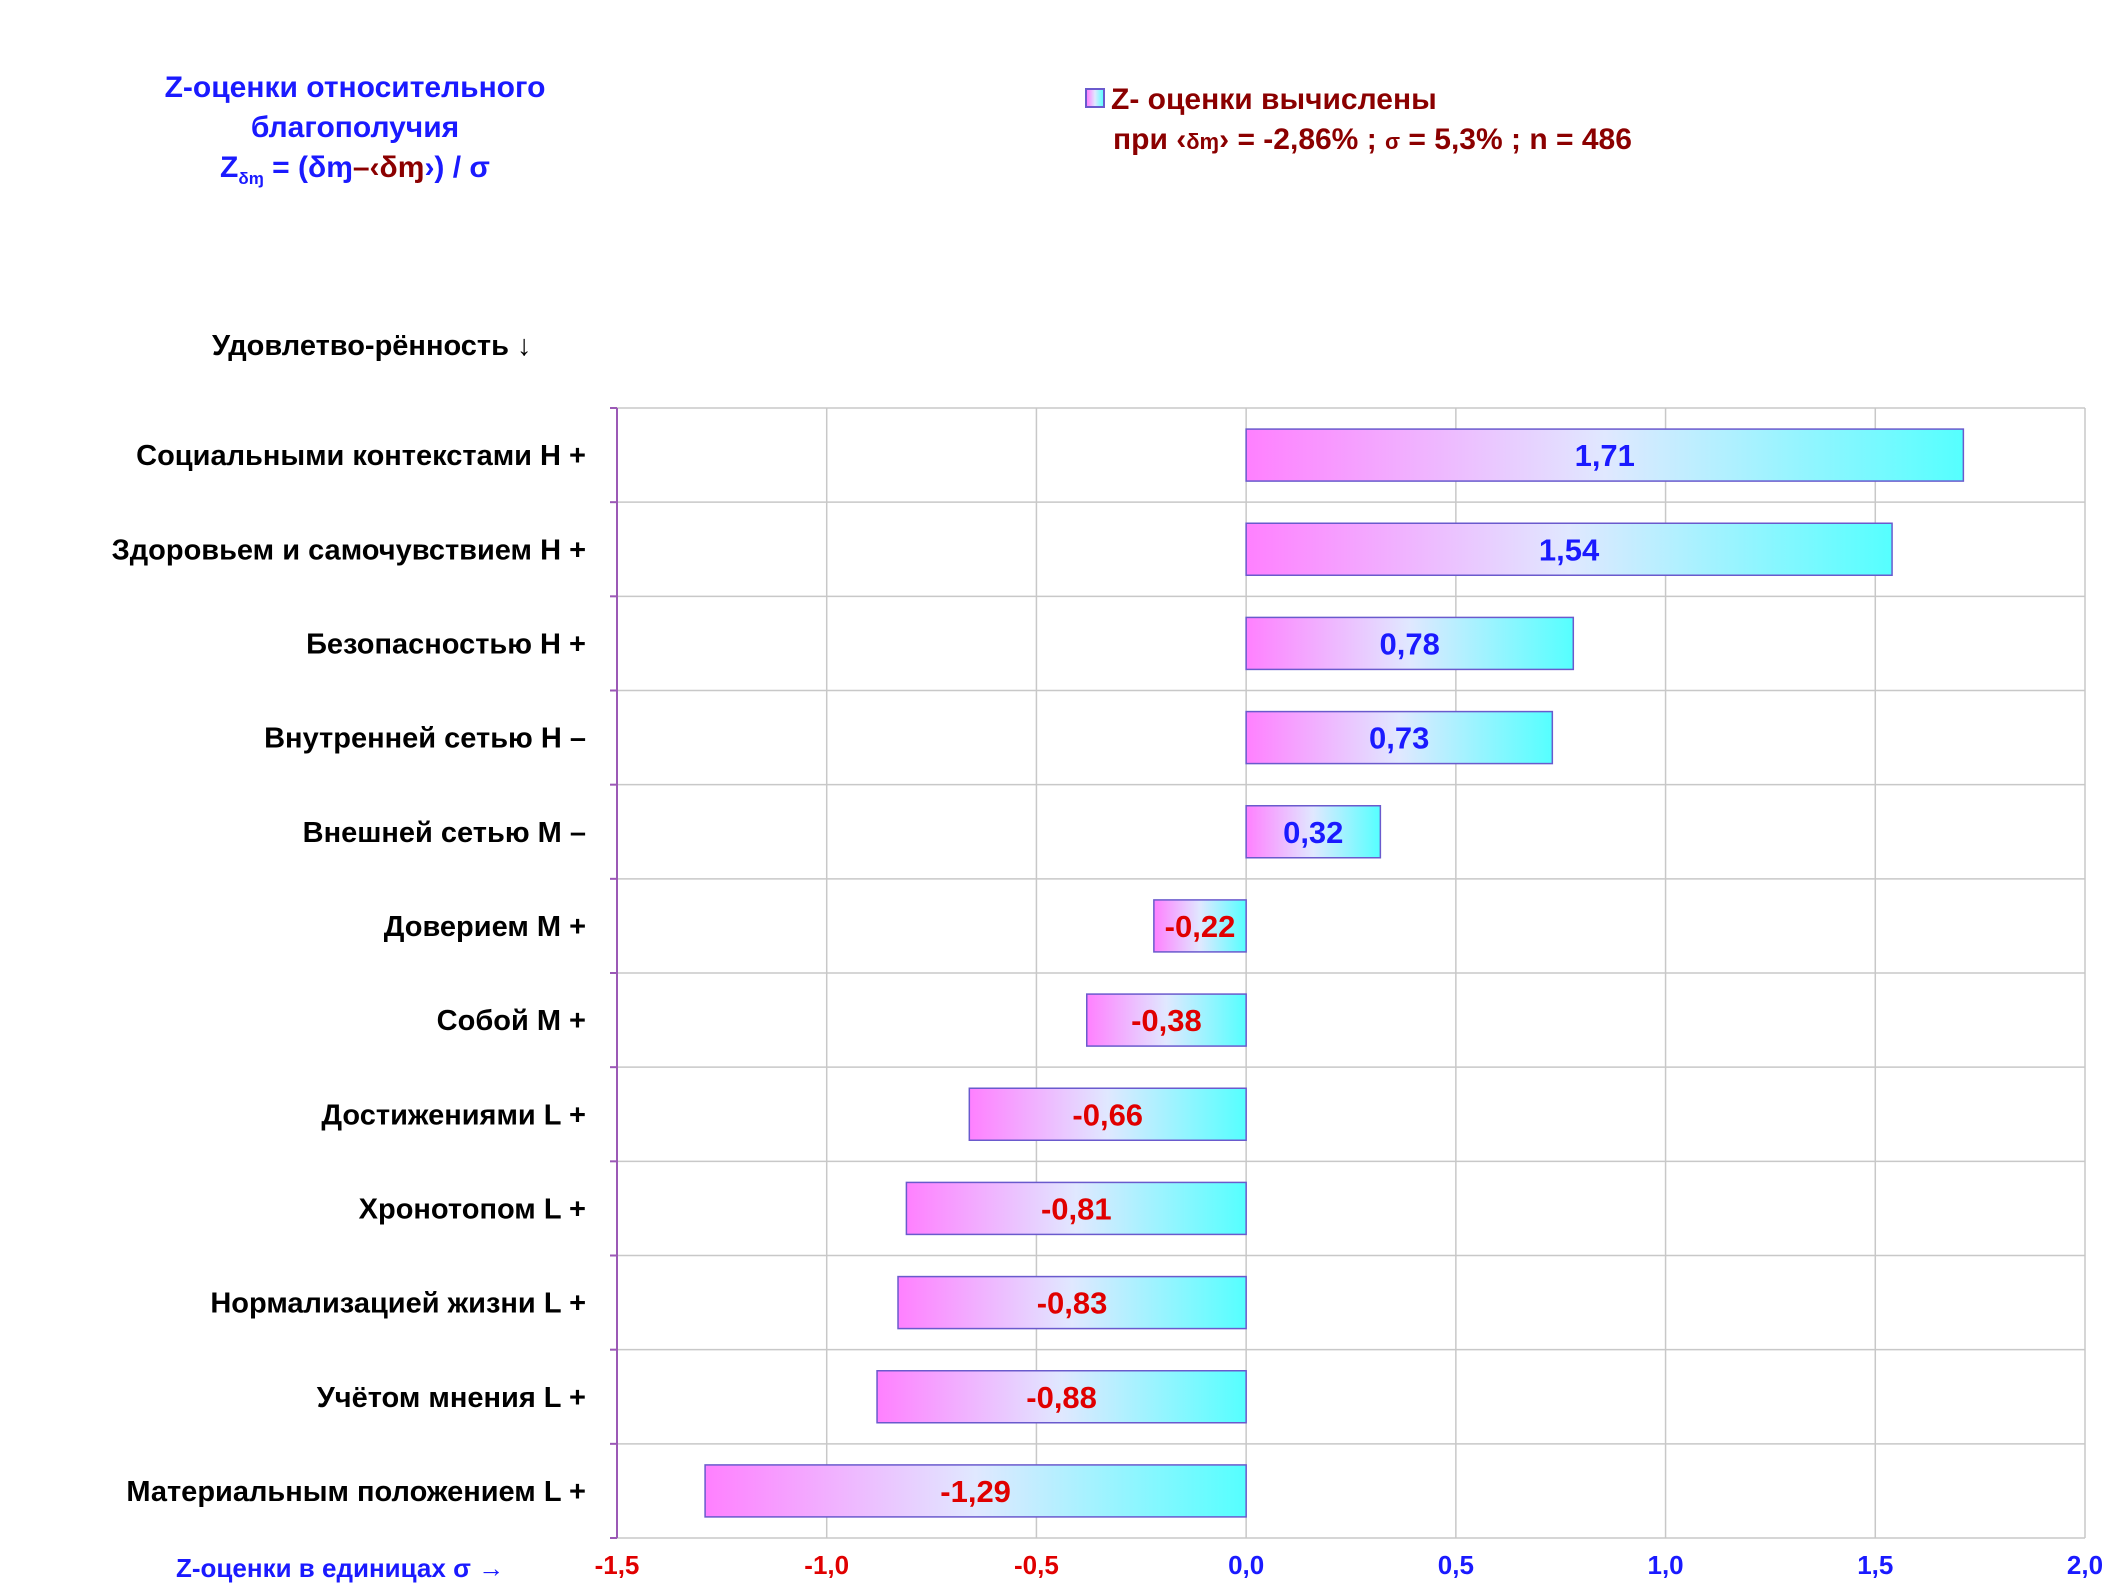 This screenshot has width=2126, height=1594. What do you see at coordinates (1095, 98) in the screenshot?
I see `legend-swatch` at bounding box center [1095, 98].